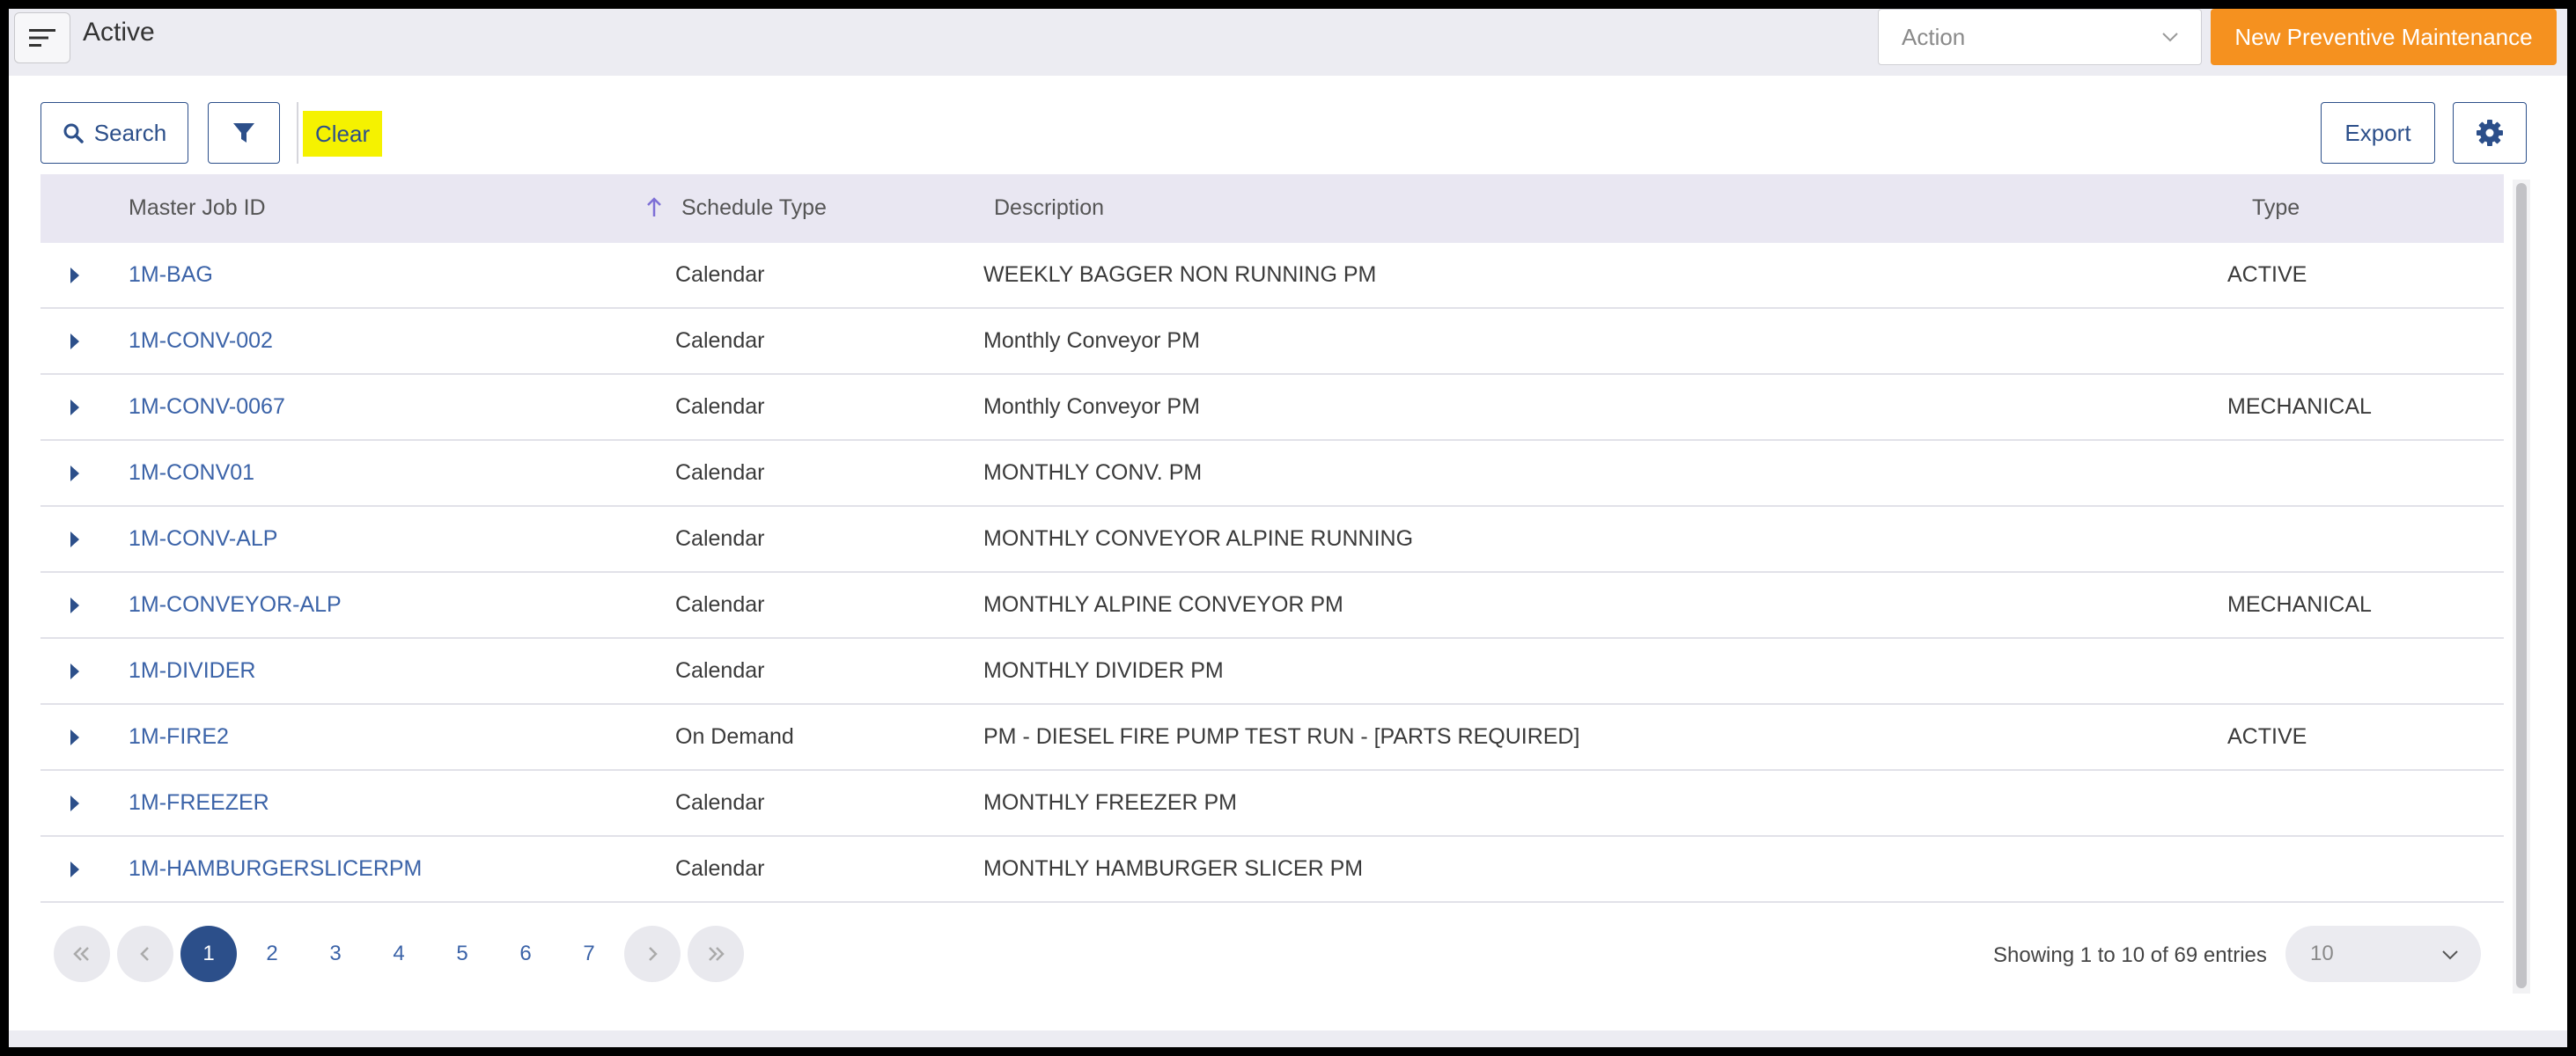  I want to click on page-4-button: 4, so click(399, 954).